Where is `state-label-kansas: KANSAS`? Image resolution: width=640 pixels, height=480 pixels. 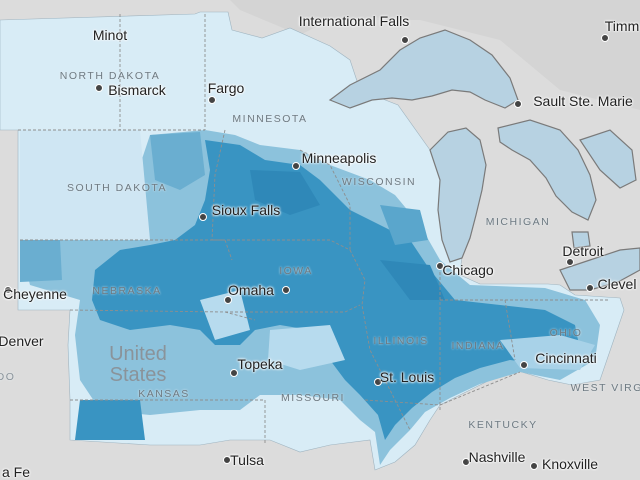
state-label-kansas: KANSAS is located at coordinates (164, 393).